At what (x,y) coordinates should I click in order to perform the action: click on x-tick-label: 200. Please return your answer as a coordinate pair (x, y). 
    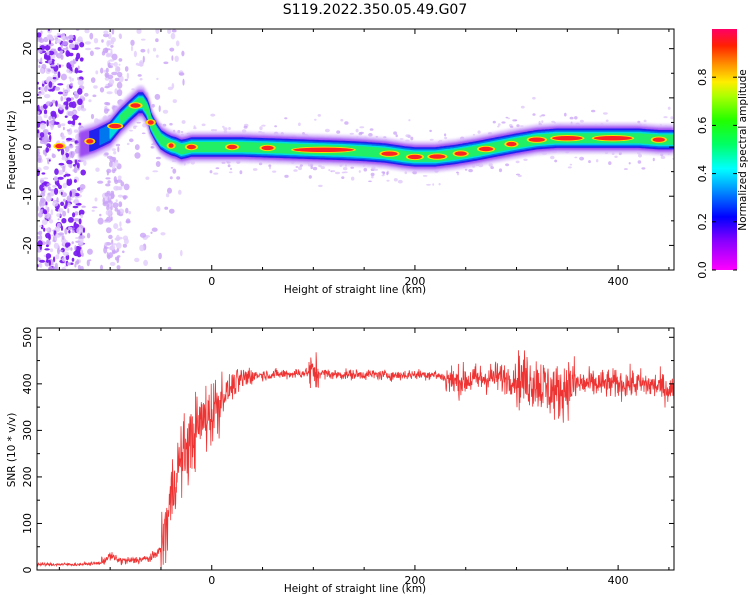
    Looking at the image, I should click on (414, 580).